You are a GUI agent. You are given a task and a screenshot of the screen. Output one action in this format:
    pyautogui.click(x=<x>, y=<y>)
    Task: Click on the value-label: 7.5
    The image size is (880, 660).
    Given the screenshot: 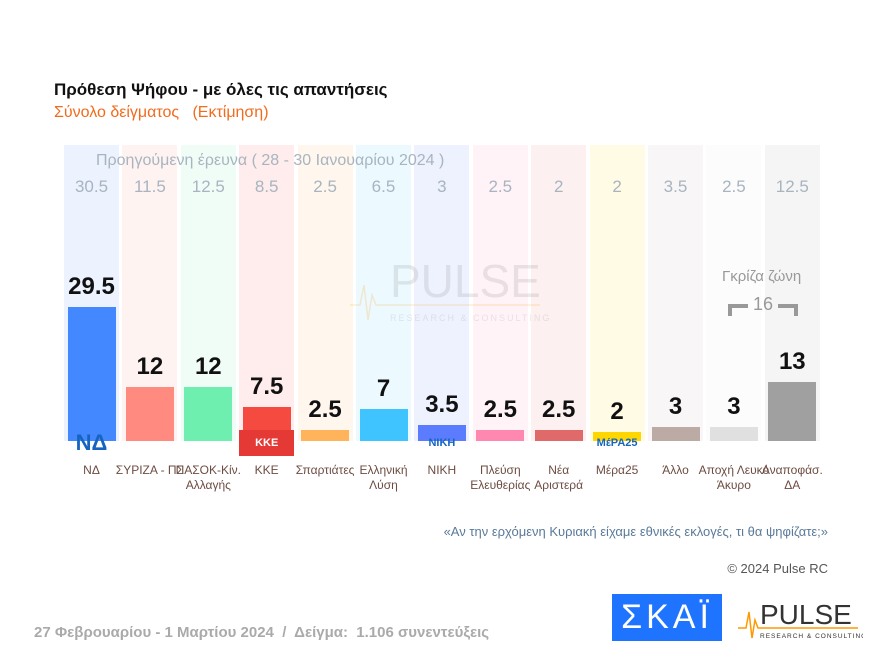 What is the action you would take?
    pyautogui.click(x=267, y=386)
    